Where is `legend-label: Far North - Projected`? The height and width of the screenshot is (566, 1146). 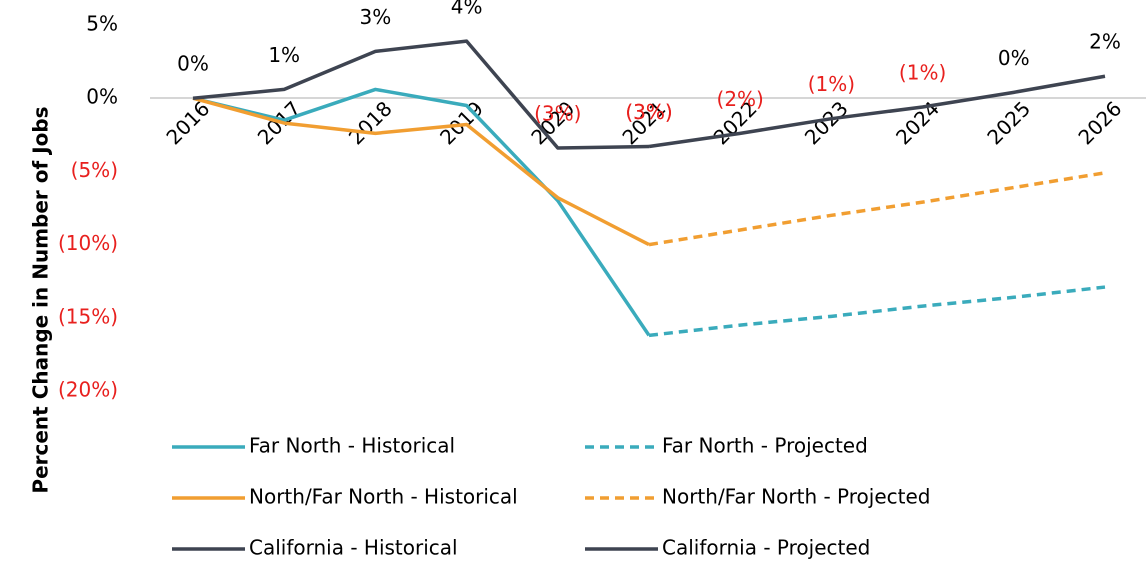
legend-label: Far North - Projected is located at coordinates (765, 446).